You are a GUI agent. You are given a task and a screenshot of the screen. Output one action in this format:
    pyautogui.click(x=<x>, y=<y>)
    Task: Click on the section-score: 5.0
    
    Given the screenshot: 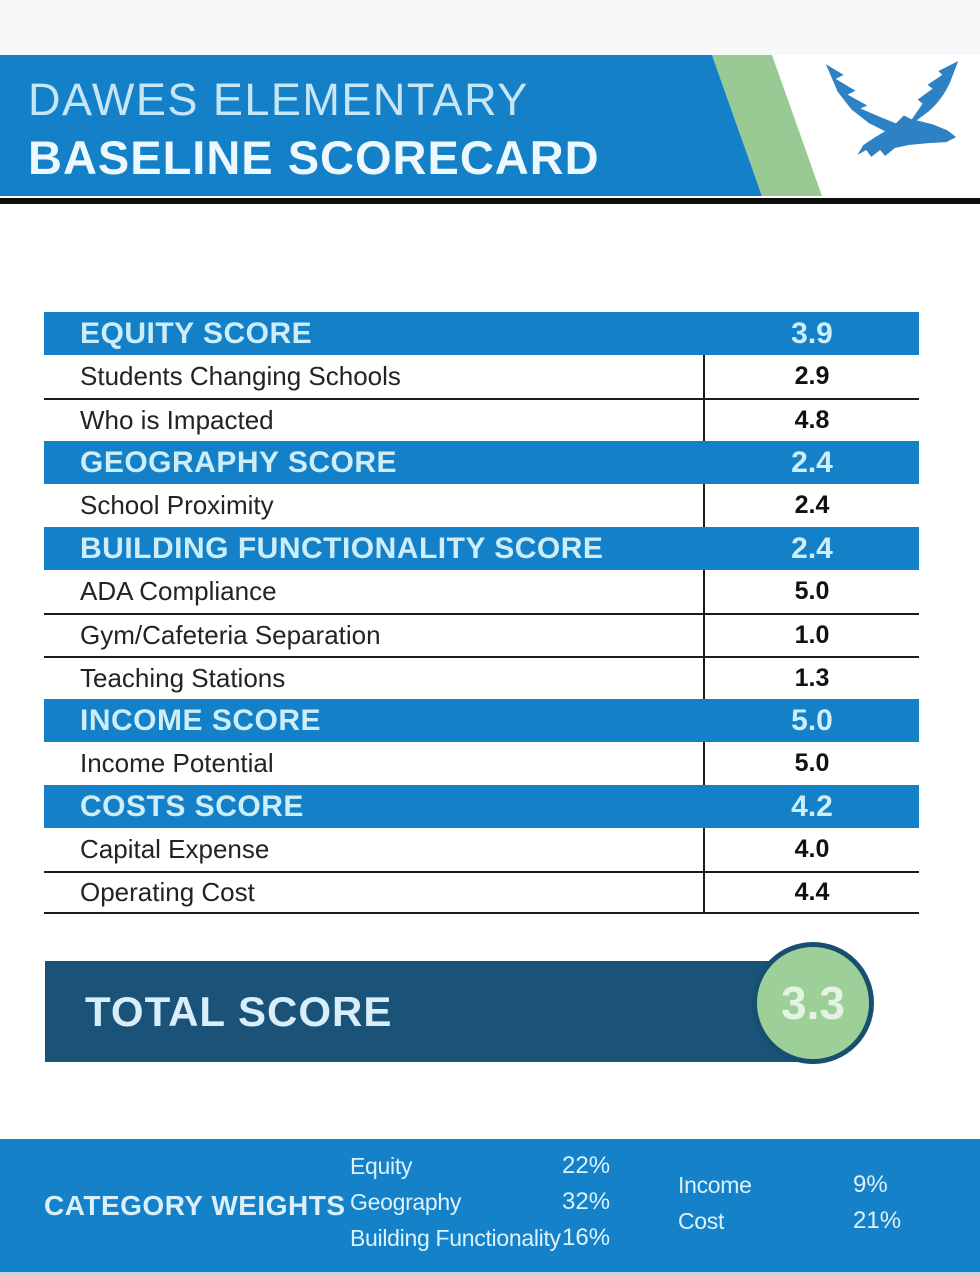 What is the action you would take?
    pyautogui.click(x=812, y=720)
    